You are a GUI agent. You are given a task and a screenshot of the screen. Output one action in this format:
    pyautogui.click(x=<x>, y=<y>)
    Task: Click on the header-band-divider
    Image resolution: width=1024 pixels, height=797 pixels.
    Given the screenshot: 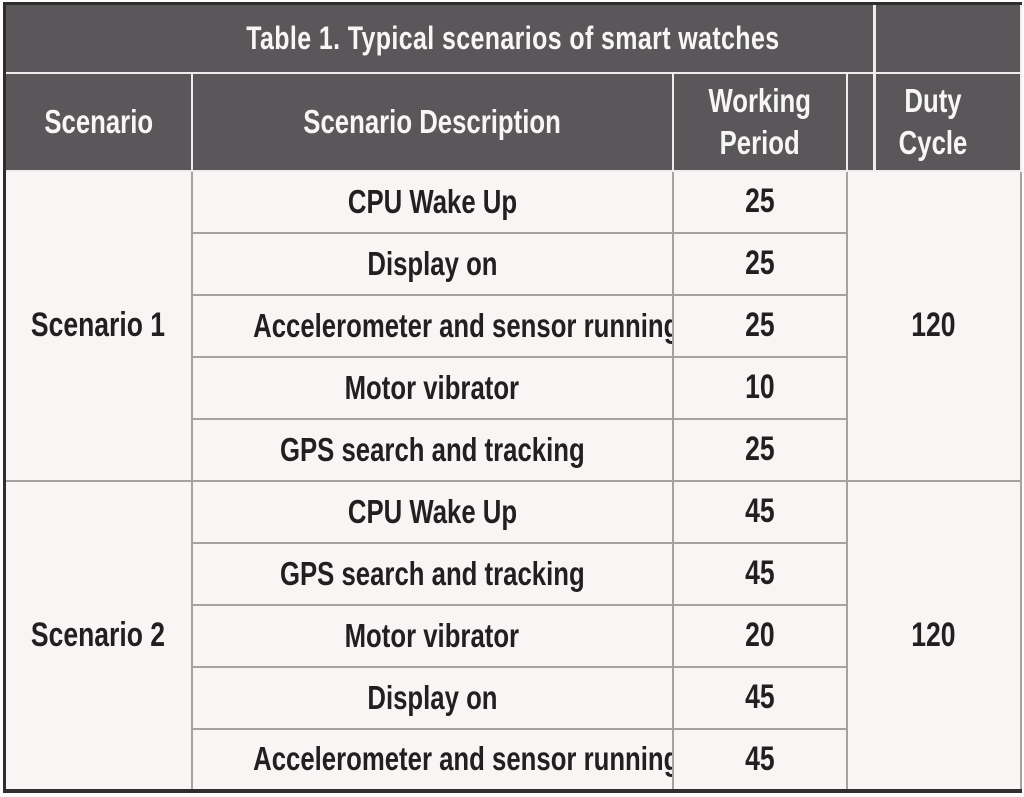 What is the action you would take?
    pyautogui.click(x=874, y=88)
    